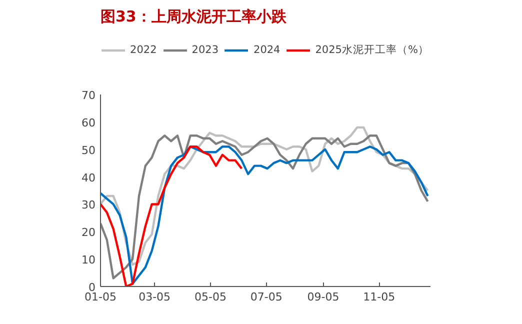  What do you see at coordinates (267, 50) in the screenshot?
I see `legend-label: 2024` at bounding box center [267, 50].